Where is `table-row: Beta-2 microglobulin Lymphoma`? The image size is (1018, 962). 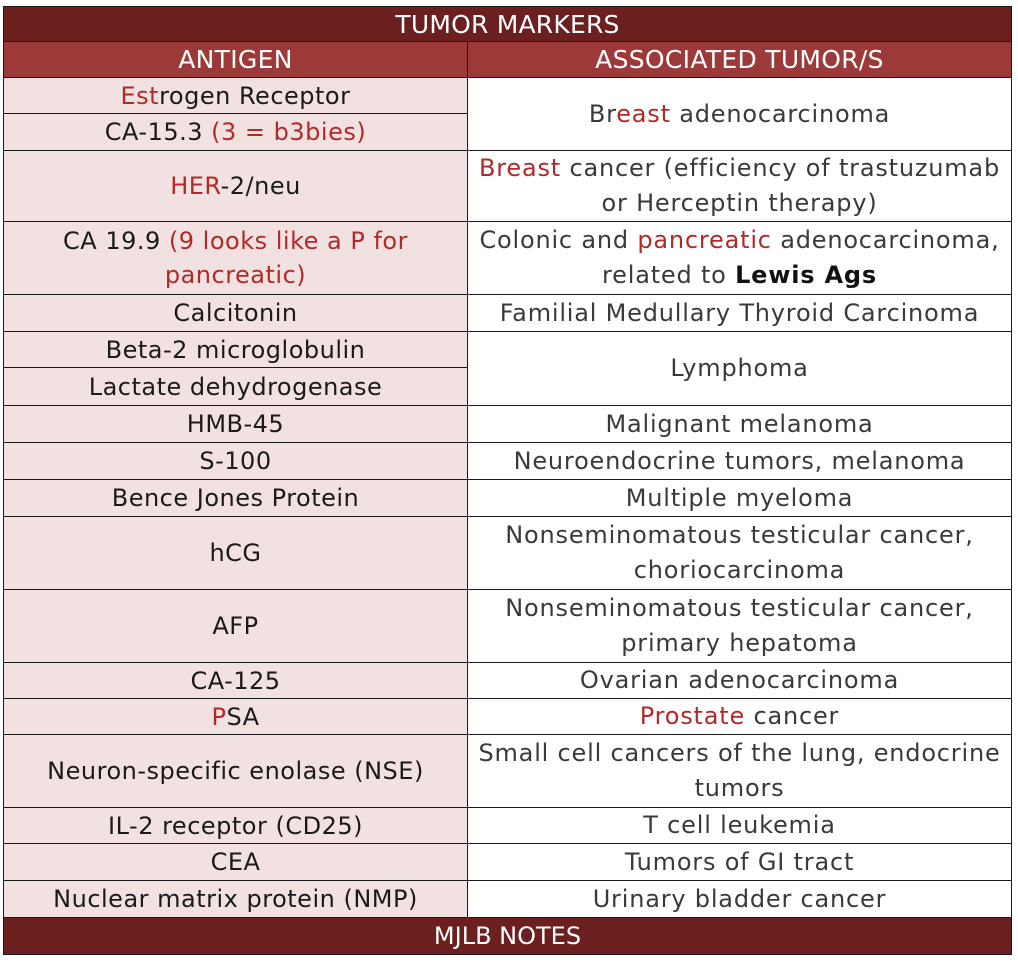
table-row: Beta-2 microglobulin Lymphoma is located at coordinates (507, 368).